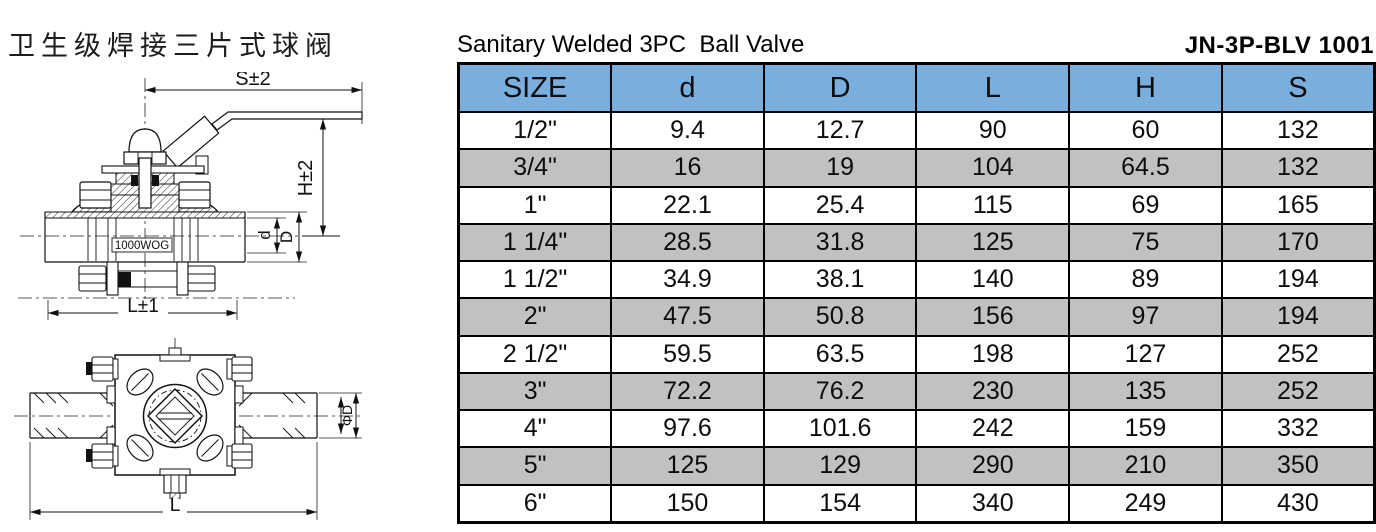  Describe the element at coordinates (840, 466) in the screenshot. I see `spec-cell: 129` at that location.